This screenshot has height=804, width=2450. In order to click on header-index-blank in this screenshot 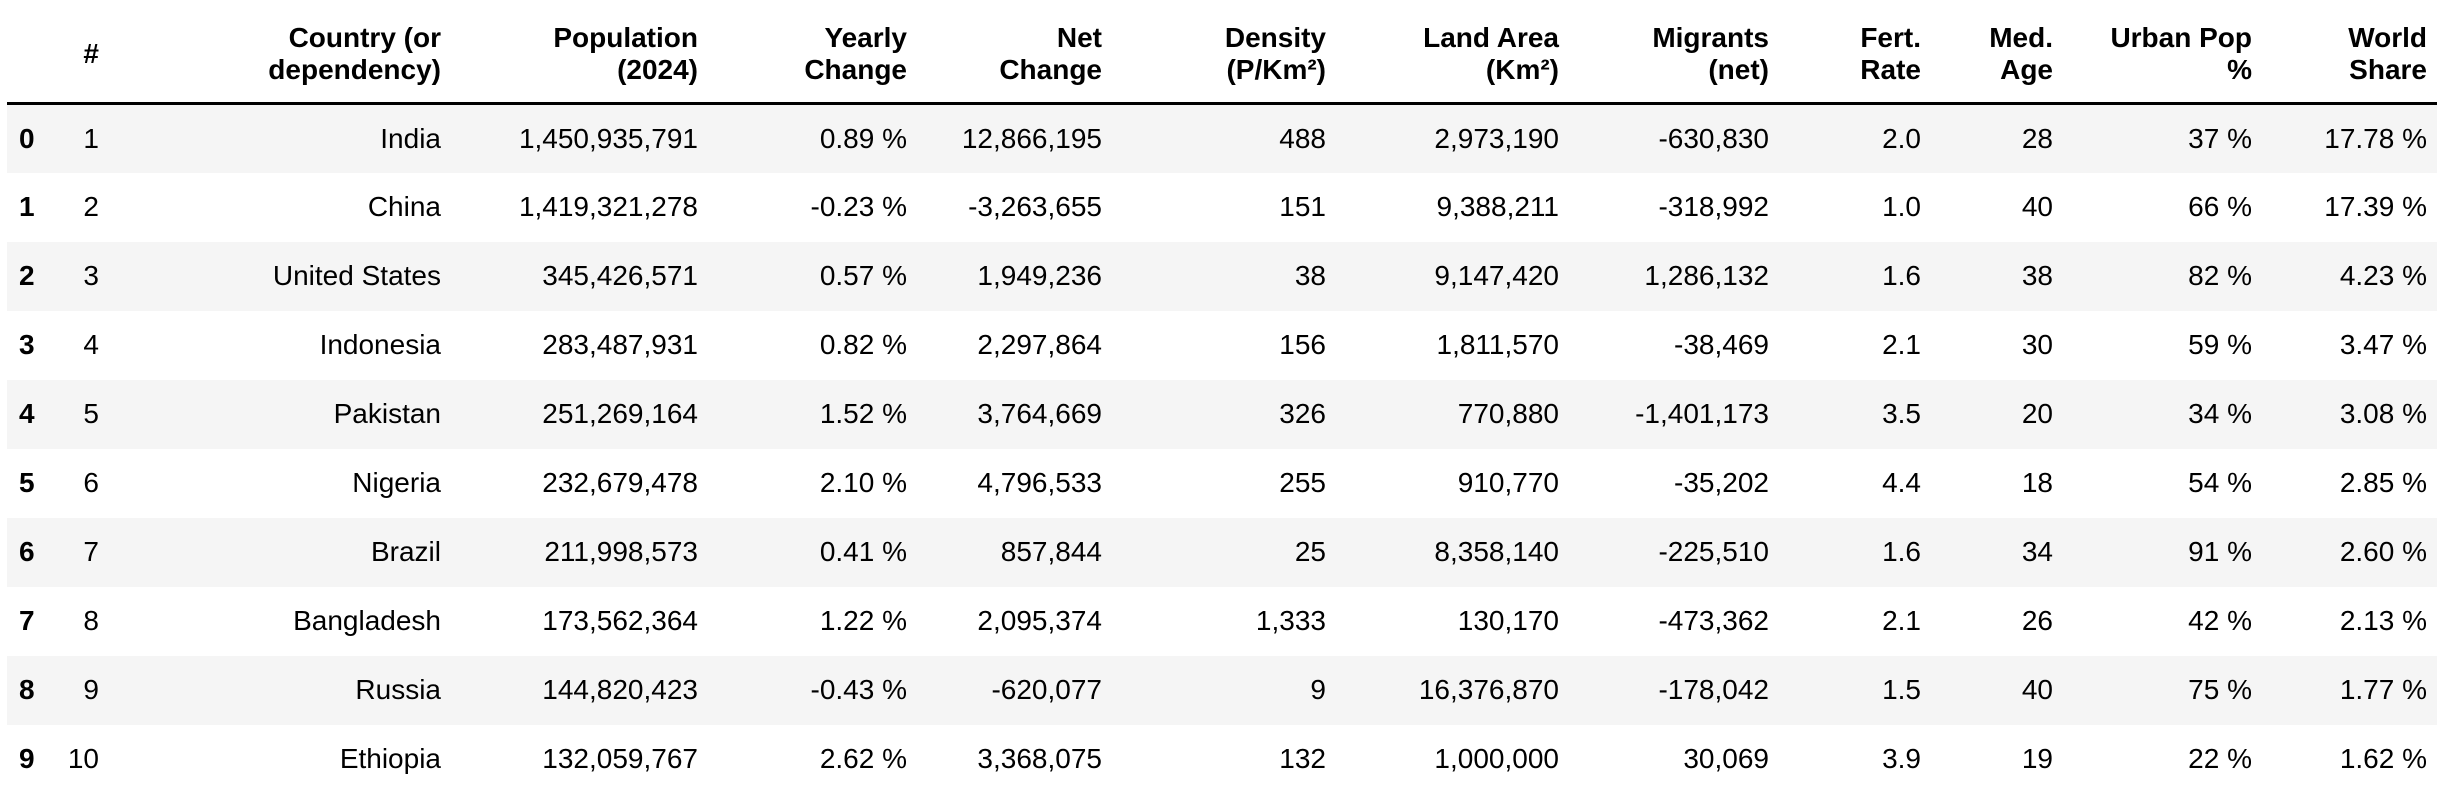, I will do `click(27, 56)`.